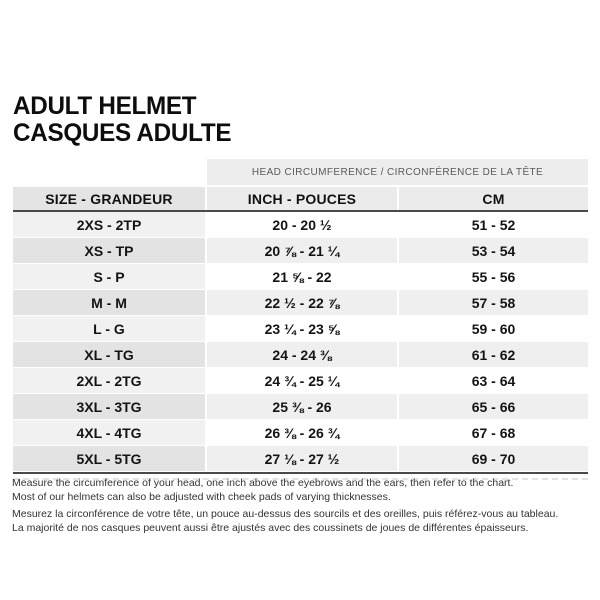  What do you see at coordinates (493, 354) in the screenshot?
I see `cm-cell: 61 - 62` at bounding box center [493, 354].